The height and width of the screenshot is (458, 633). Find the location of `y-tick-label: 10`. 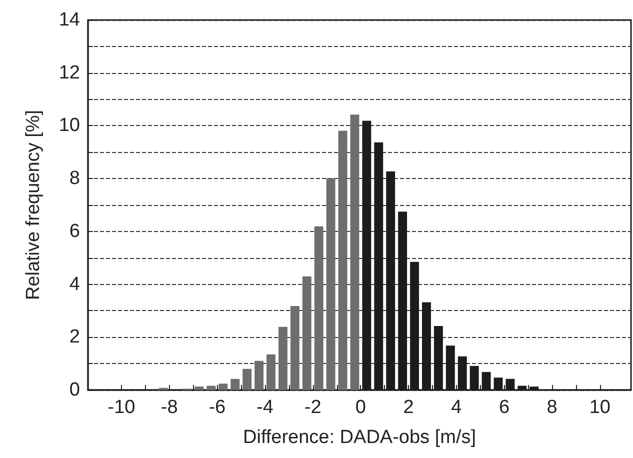

y-tick-label: 10 is located at coordinates (69, 125).